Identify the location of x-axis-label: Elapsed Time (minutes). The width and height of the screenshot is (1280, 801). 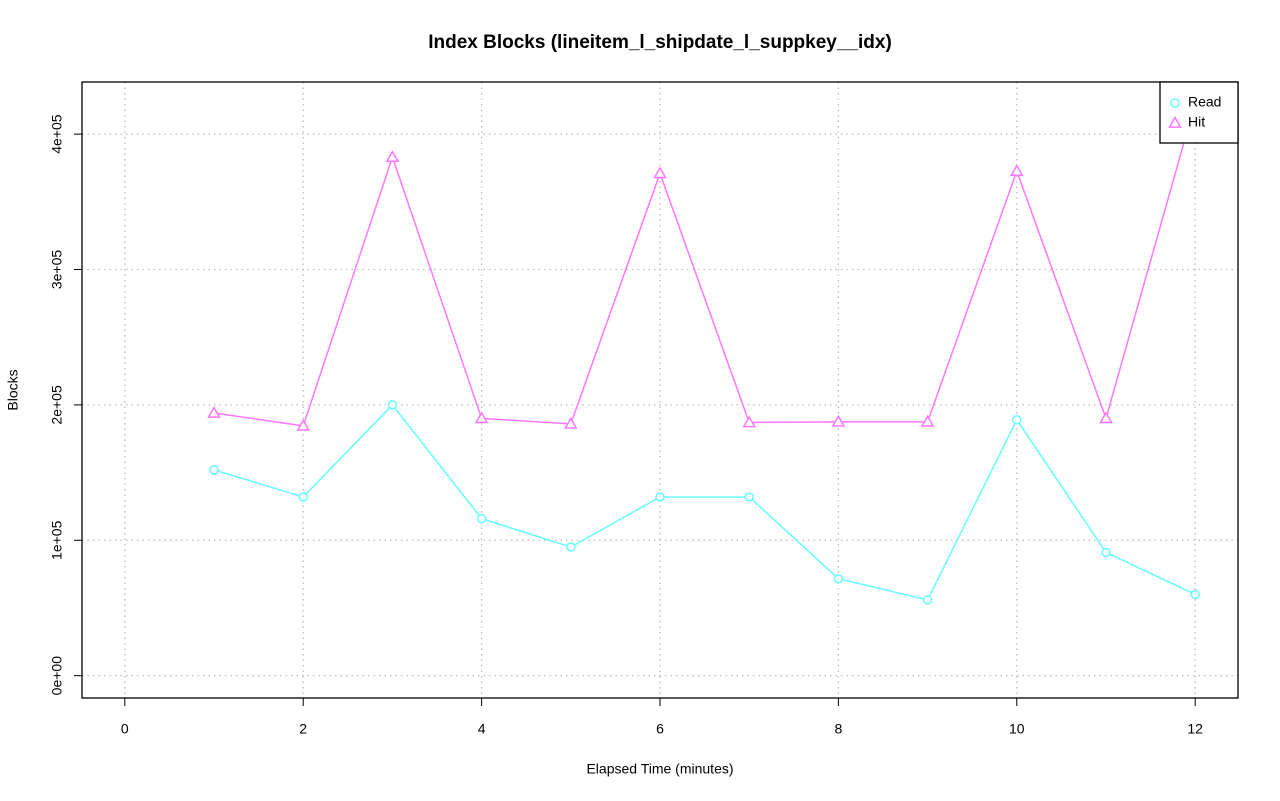
(659, 769).